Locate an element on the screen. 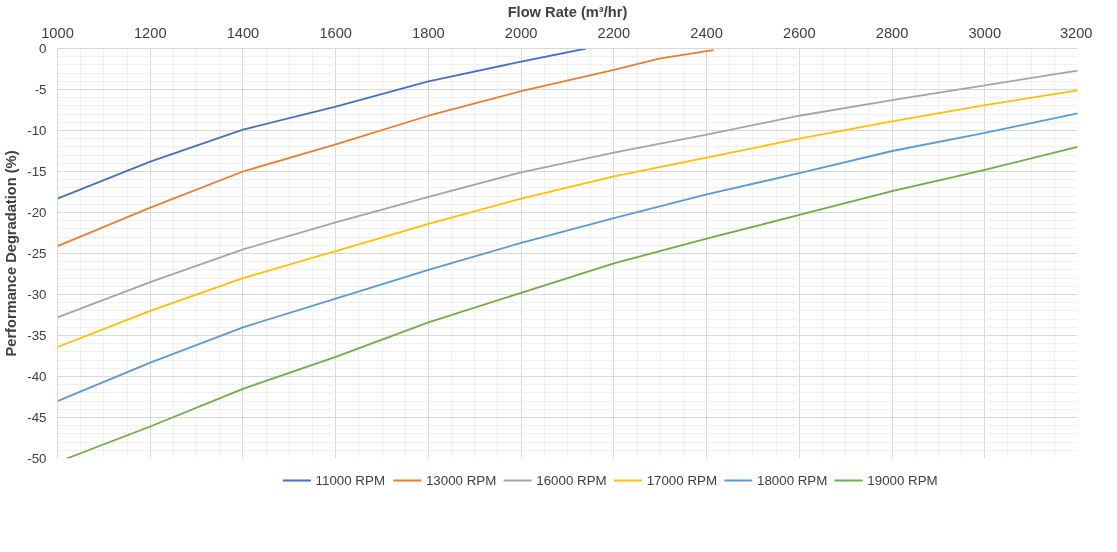  y-tick-label: -25 is located at coordinates (37, 253).